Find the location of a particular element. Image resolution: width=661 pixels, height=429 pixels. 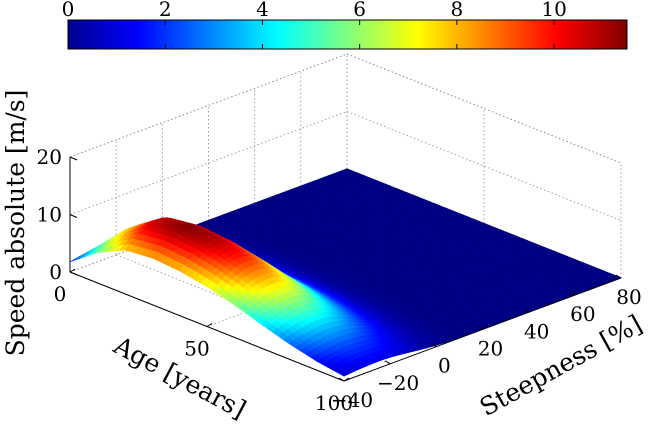

y-tick-label: −20 is located at coordinates (398, 383).